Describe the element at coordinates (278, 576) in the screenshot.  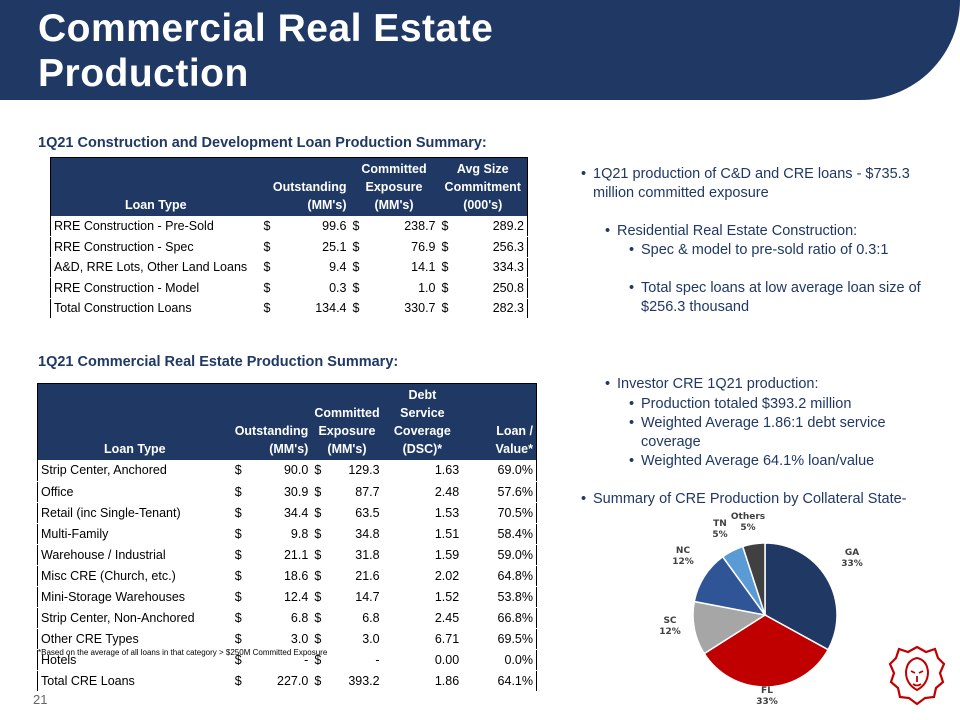
I see `cell-value: 18.6` at that location.